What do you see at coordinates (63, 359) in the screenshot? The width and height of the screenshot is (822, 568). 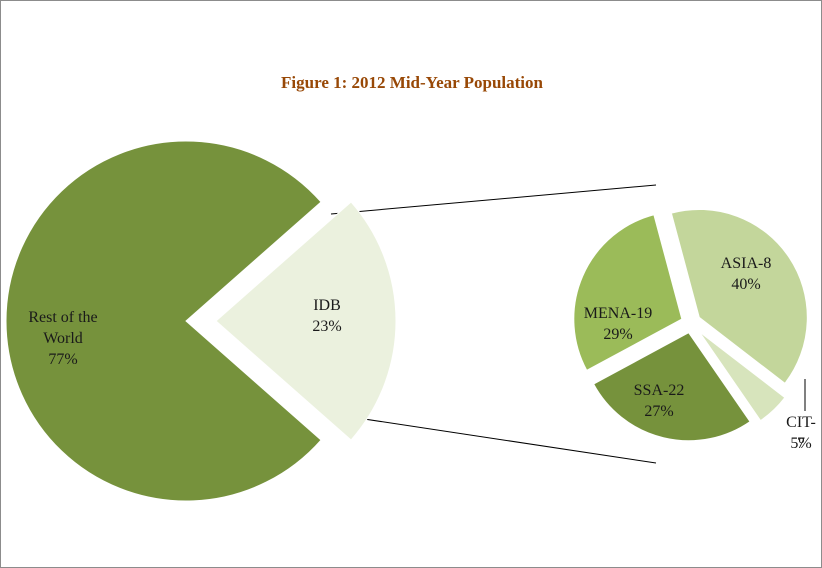 I see `value-label: 77%` at bounding box center [63, 359].